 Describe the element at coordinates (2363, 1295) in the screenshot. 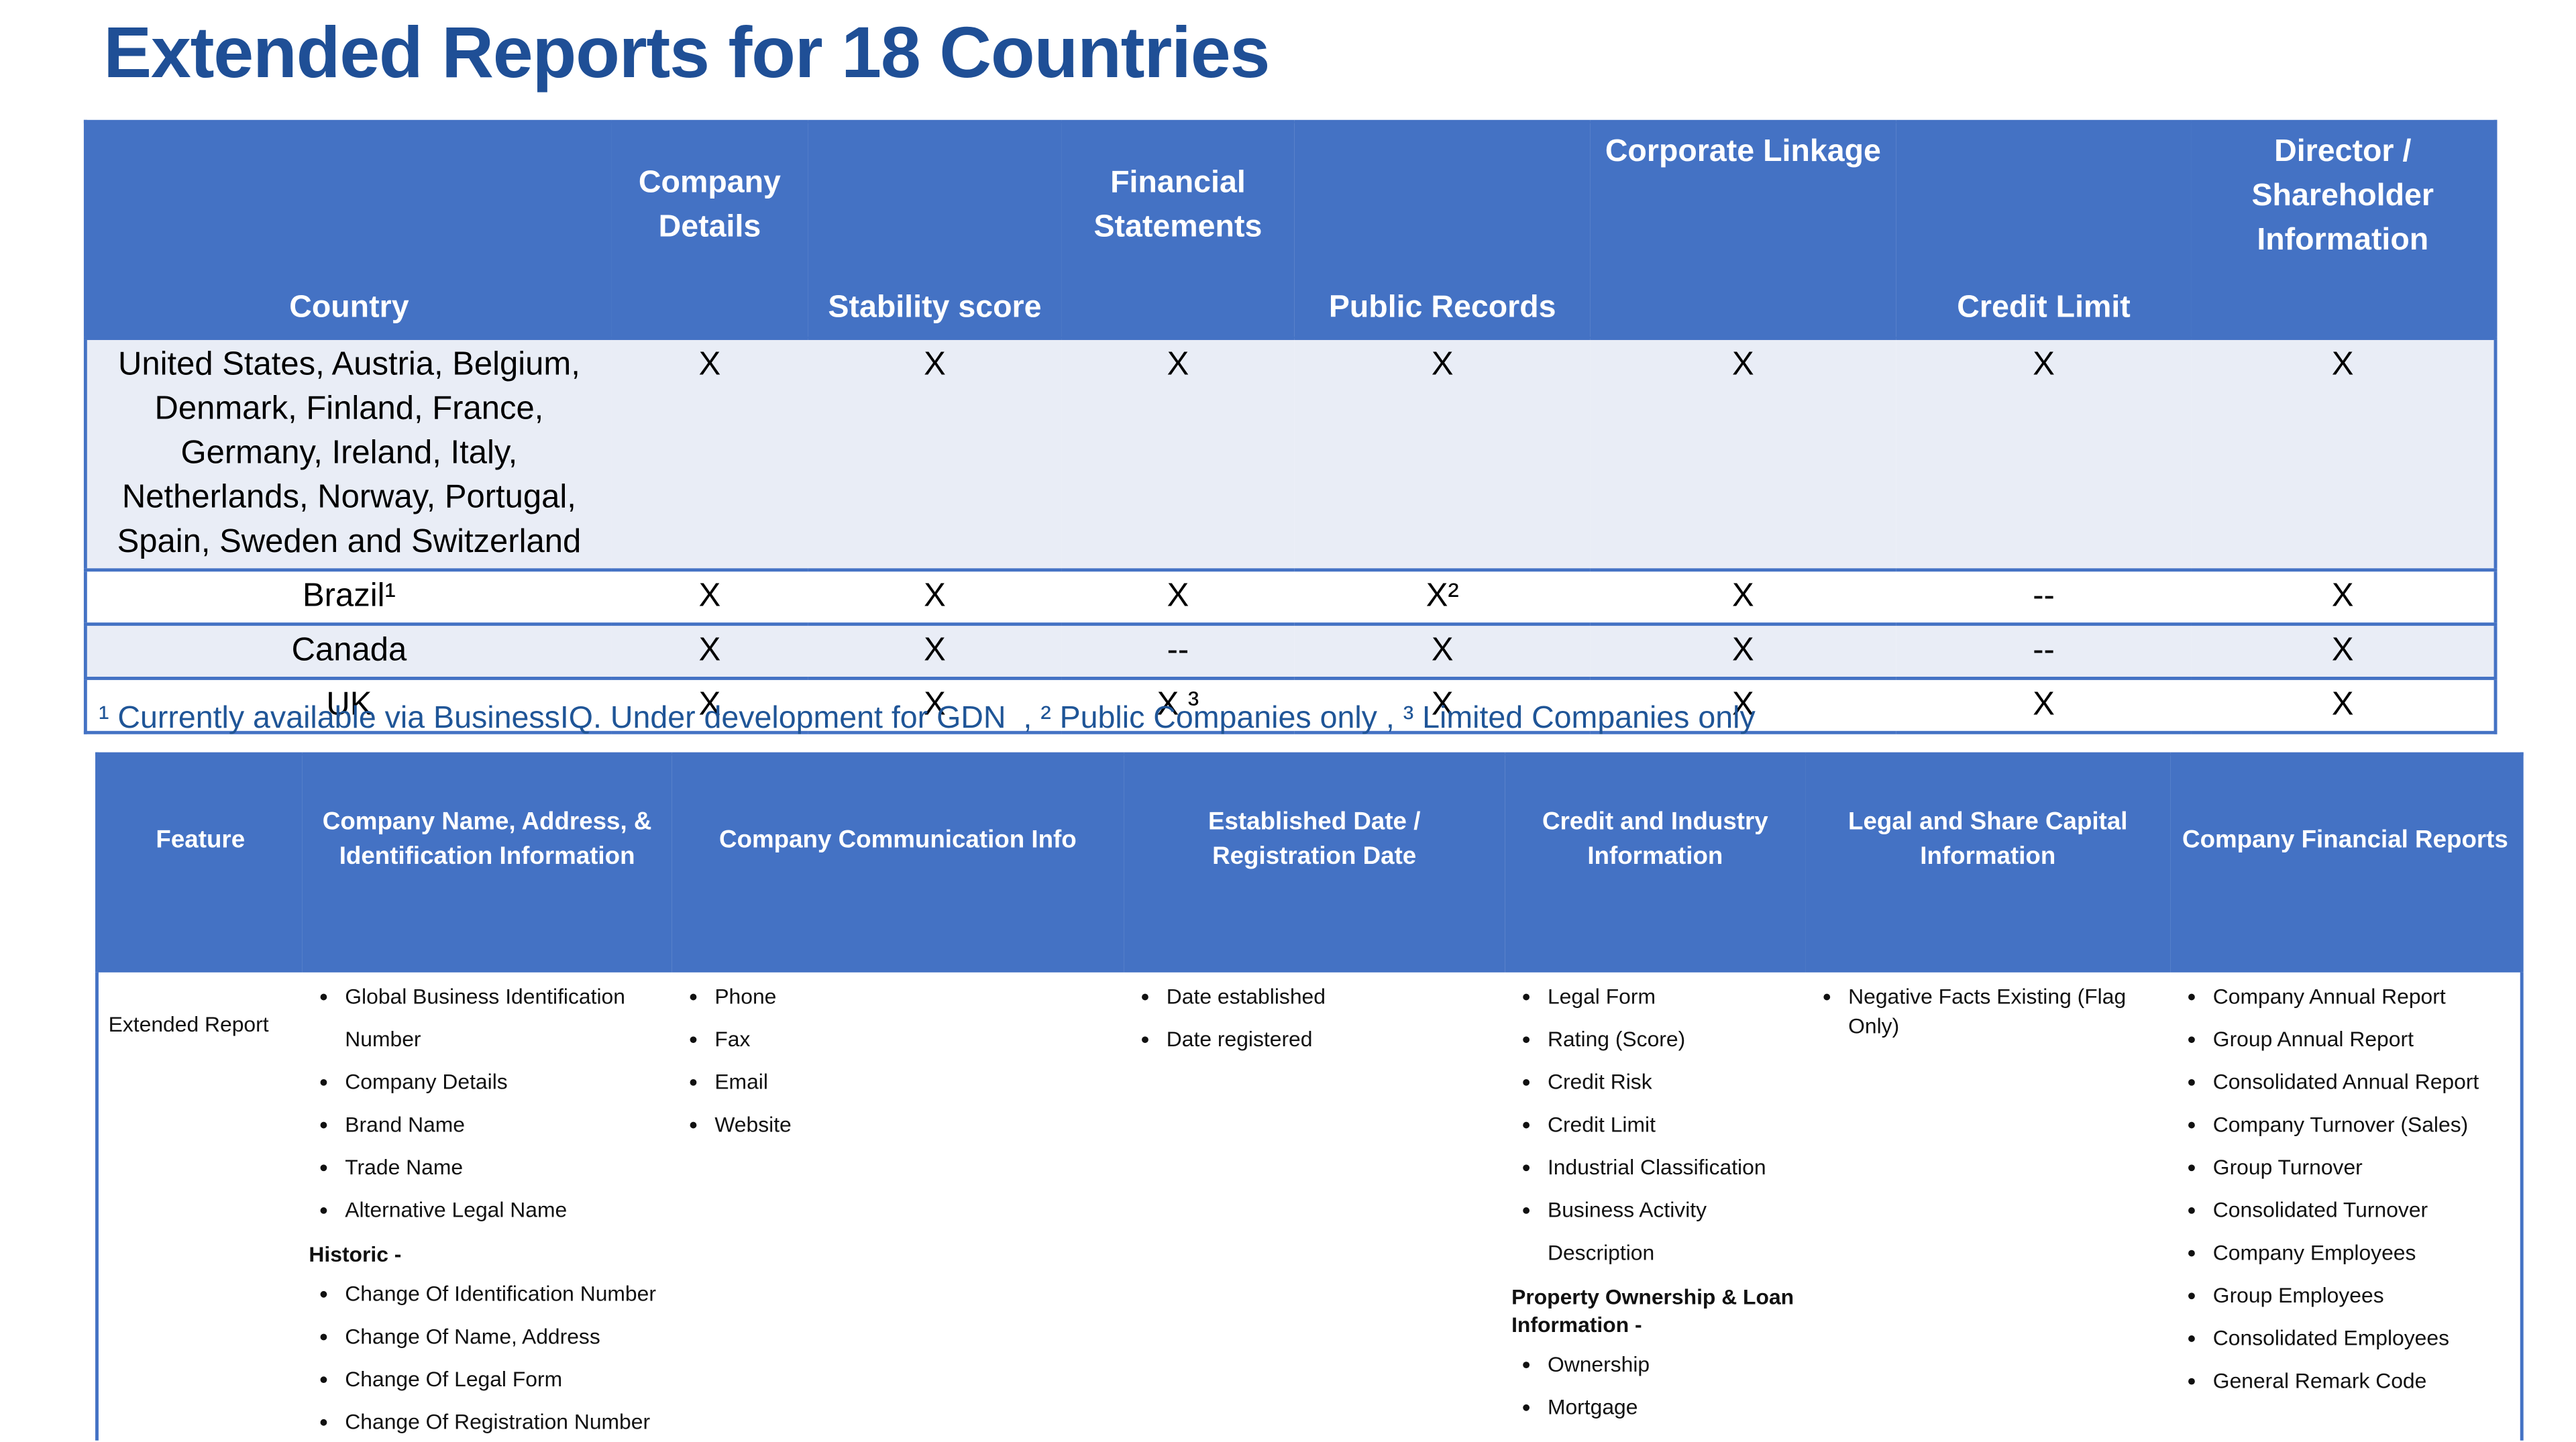

I see `bullet-item: Group Employees` at that location.